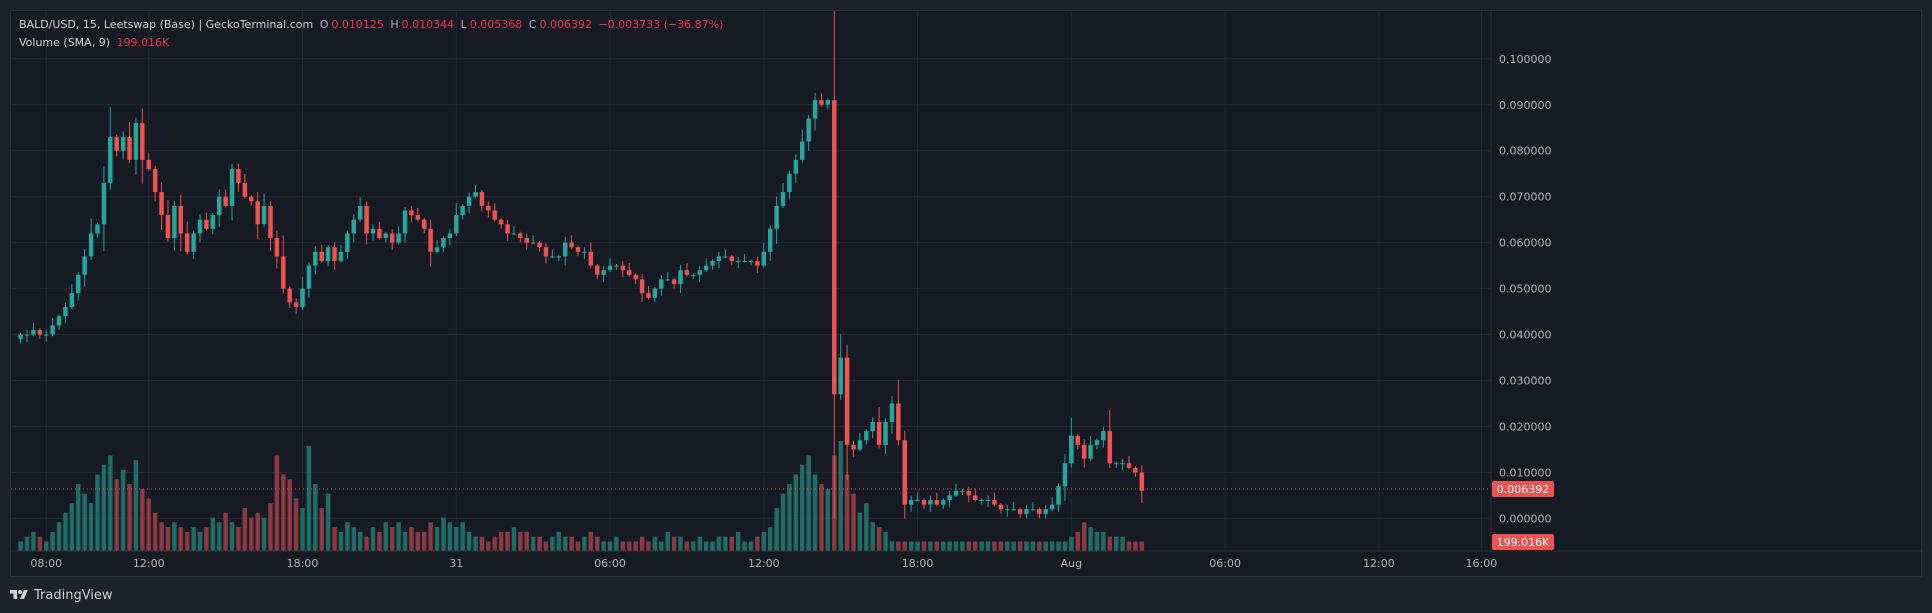 This screenshot has height=613, width=1932. Describe the element at coordinates (1525, 243) in the screenshot. I see `y-tick-label: 0.060000` at that location.